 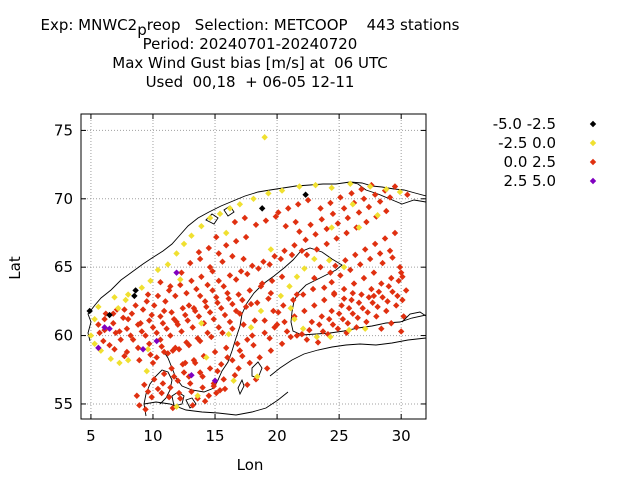 I want to click on y-tick-label: 70, so click(x=63, y=199).